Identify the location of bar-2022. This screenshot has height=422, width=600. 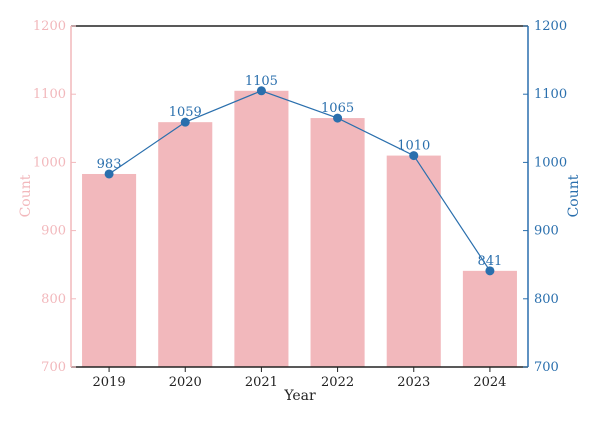
(337, 242).